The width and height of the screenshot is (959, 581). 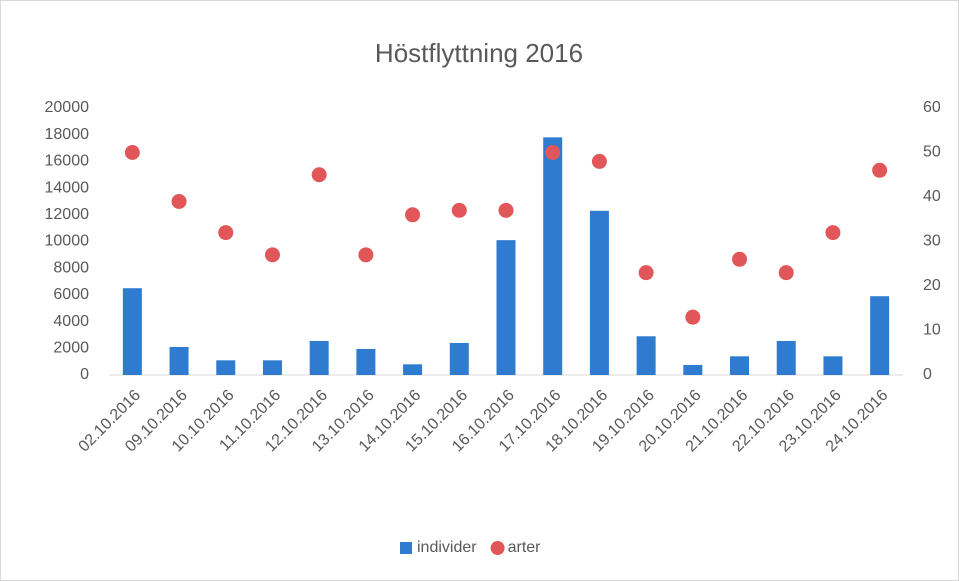 I want to click on y-tick-label: 16000, so click(x=67, y=161).